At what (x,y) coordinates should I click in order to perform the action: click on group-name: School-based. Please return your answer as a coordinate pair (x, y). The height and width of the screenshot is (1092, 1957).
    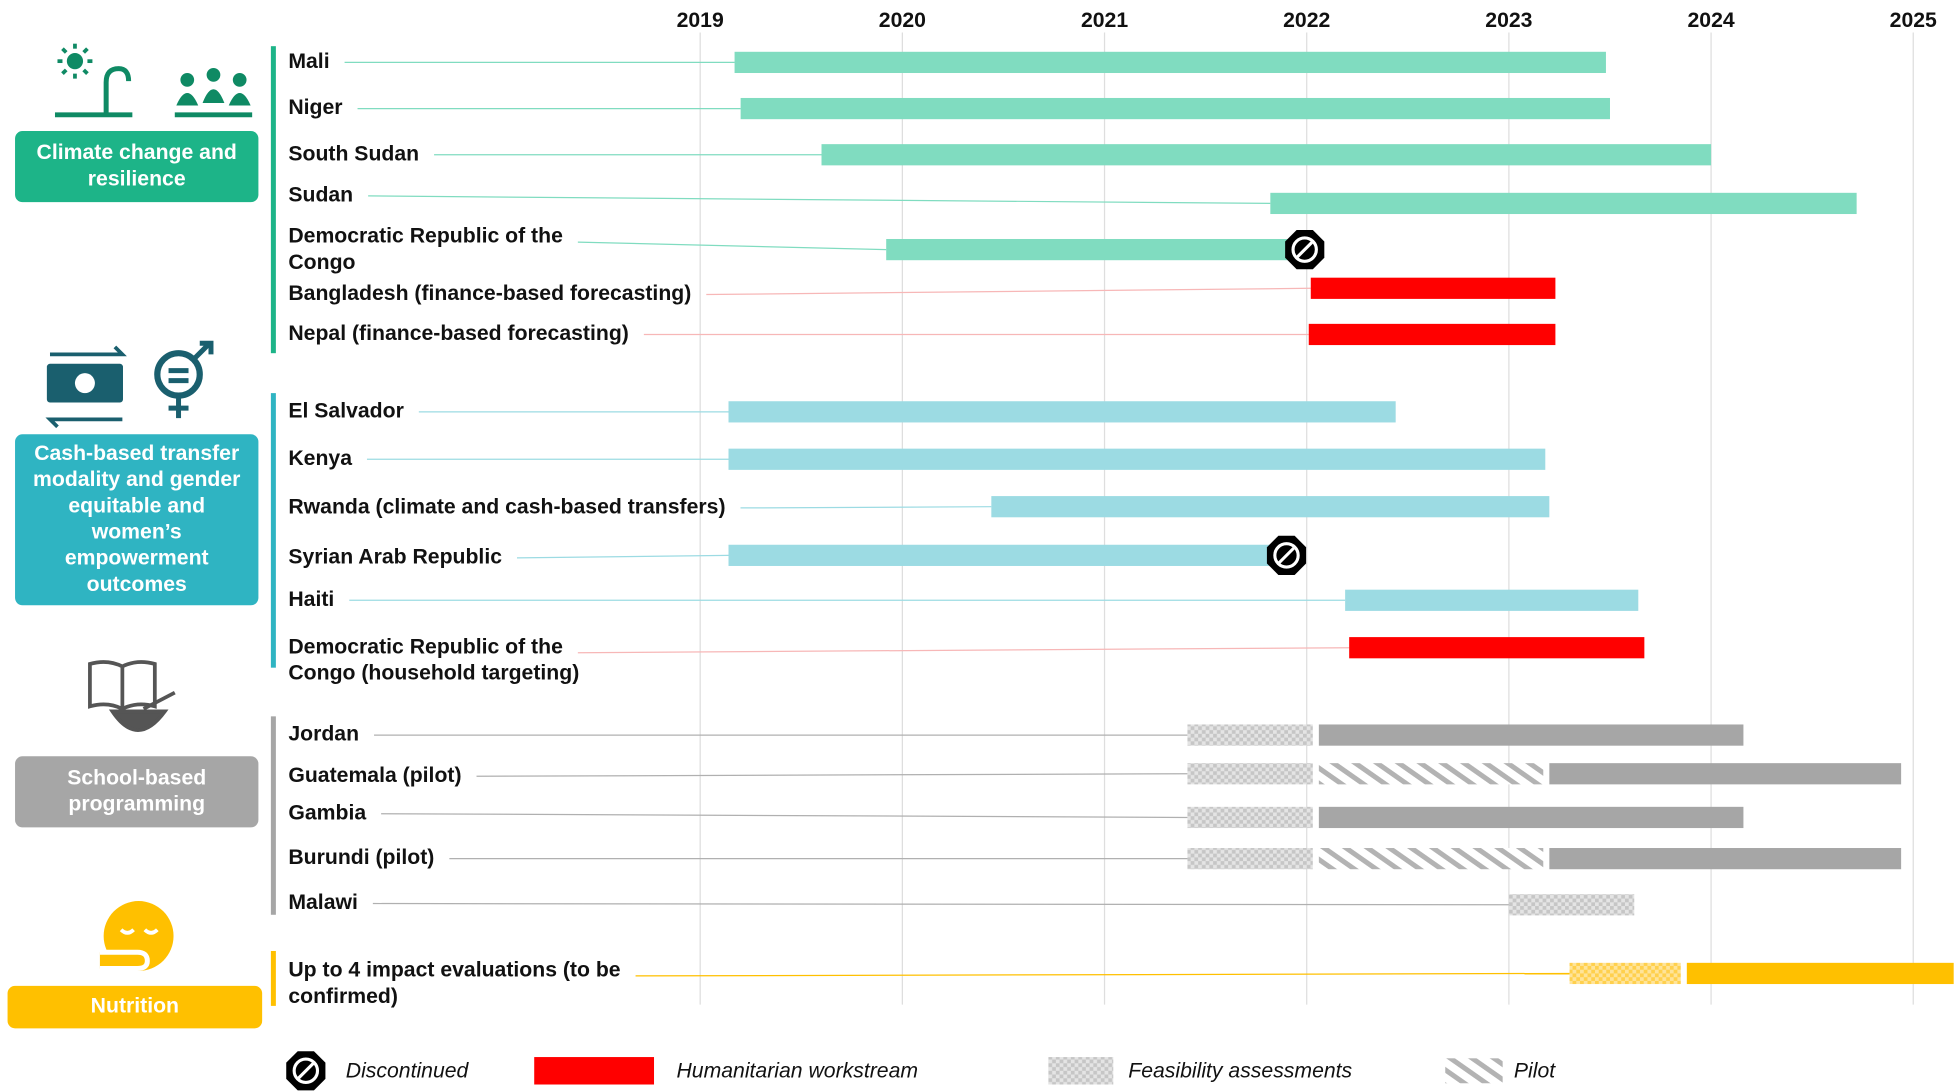
    Looking at the image, I should click on (136, 777).